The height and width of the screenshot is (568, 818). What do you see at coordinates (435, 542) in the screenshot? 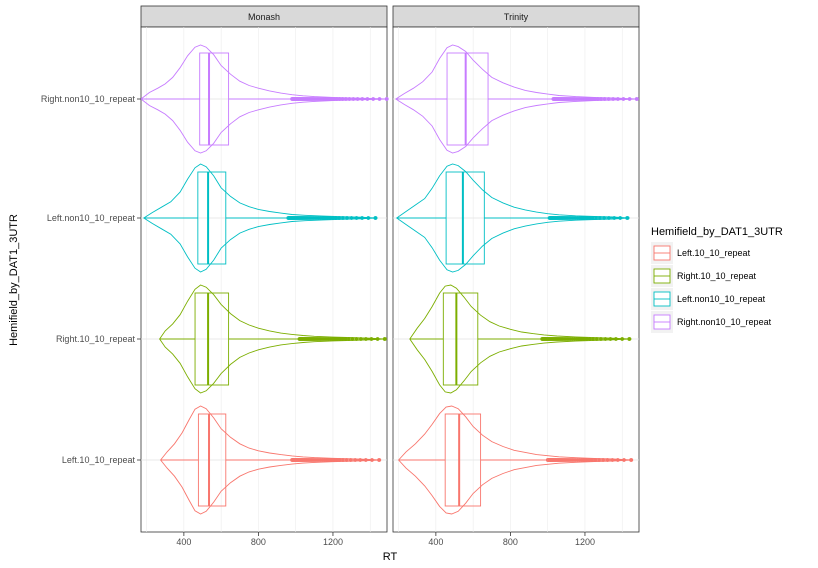
I see `x-tick-label-trinity-400: 400` at bounding box center [435, 542].